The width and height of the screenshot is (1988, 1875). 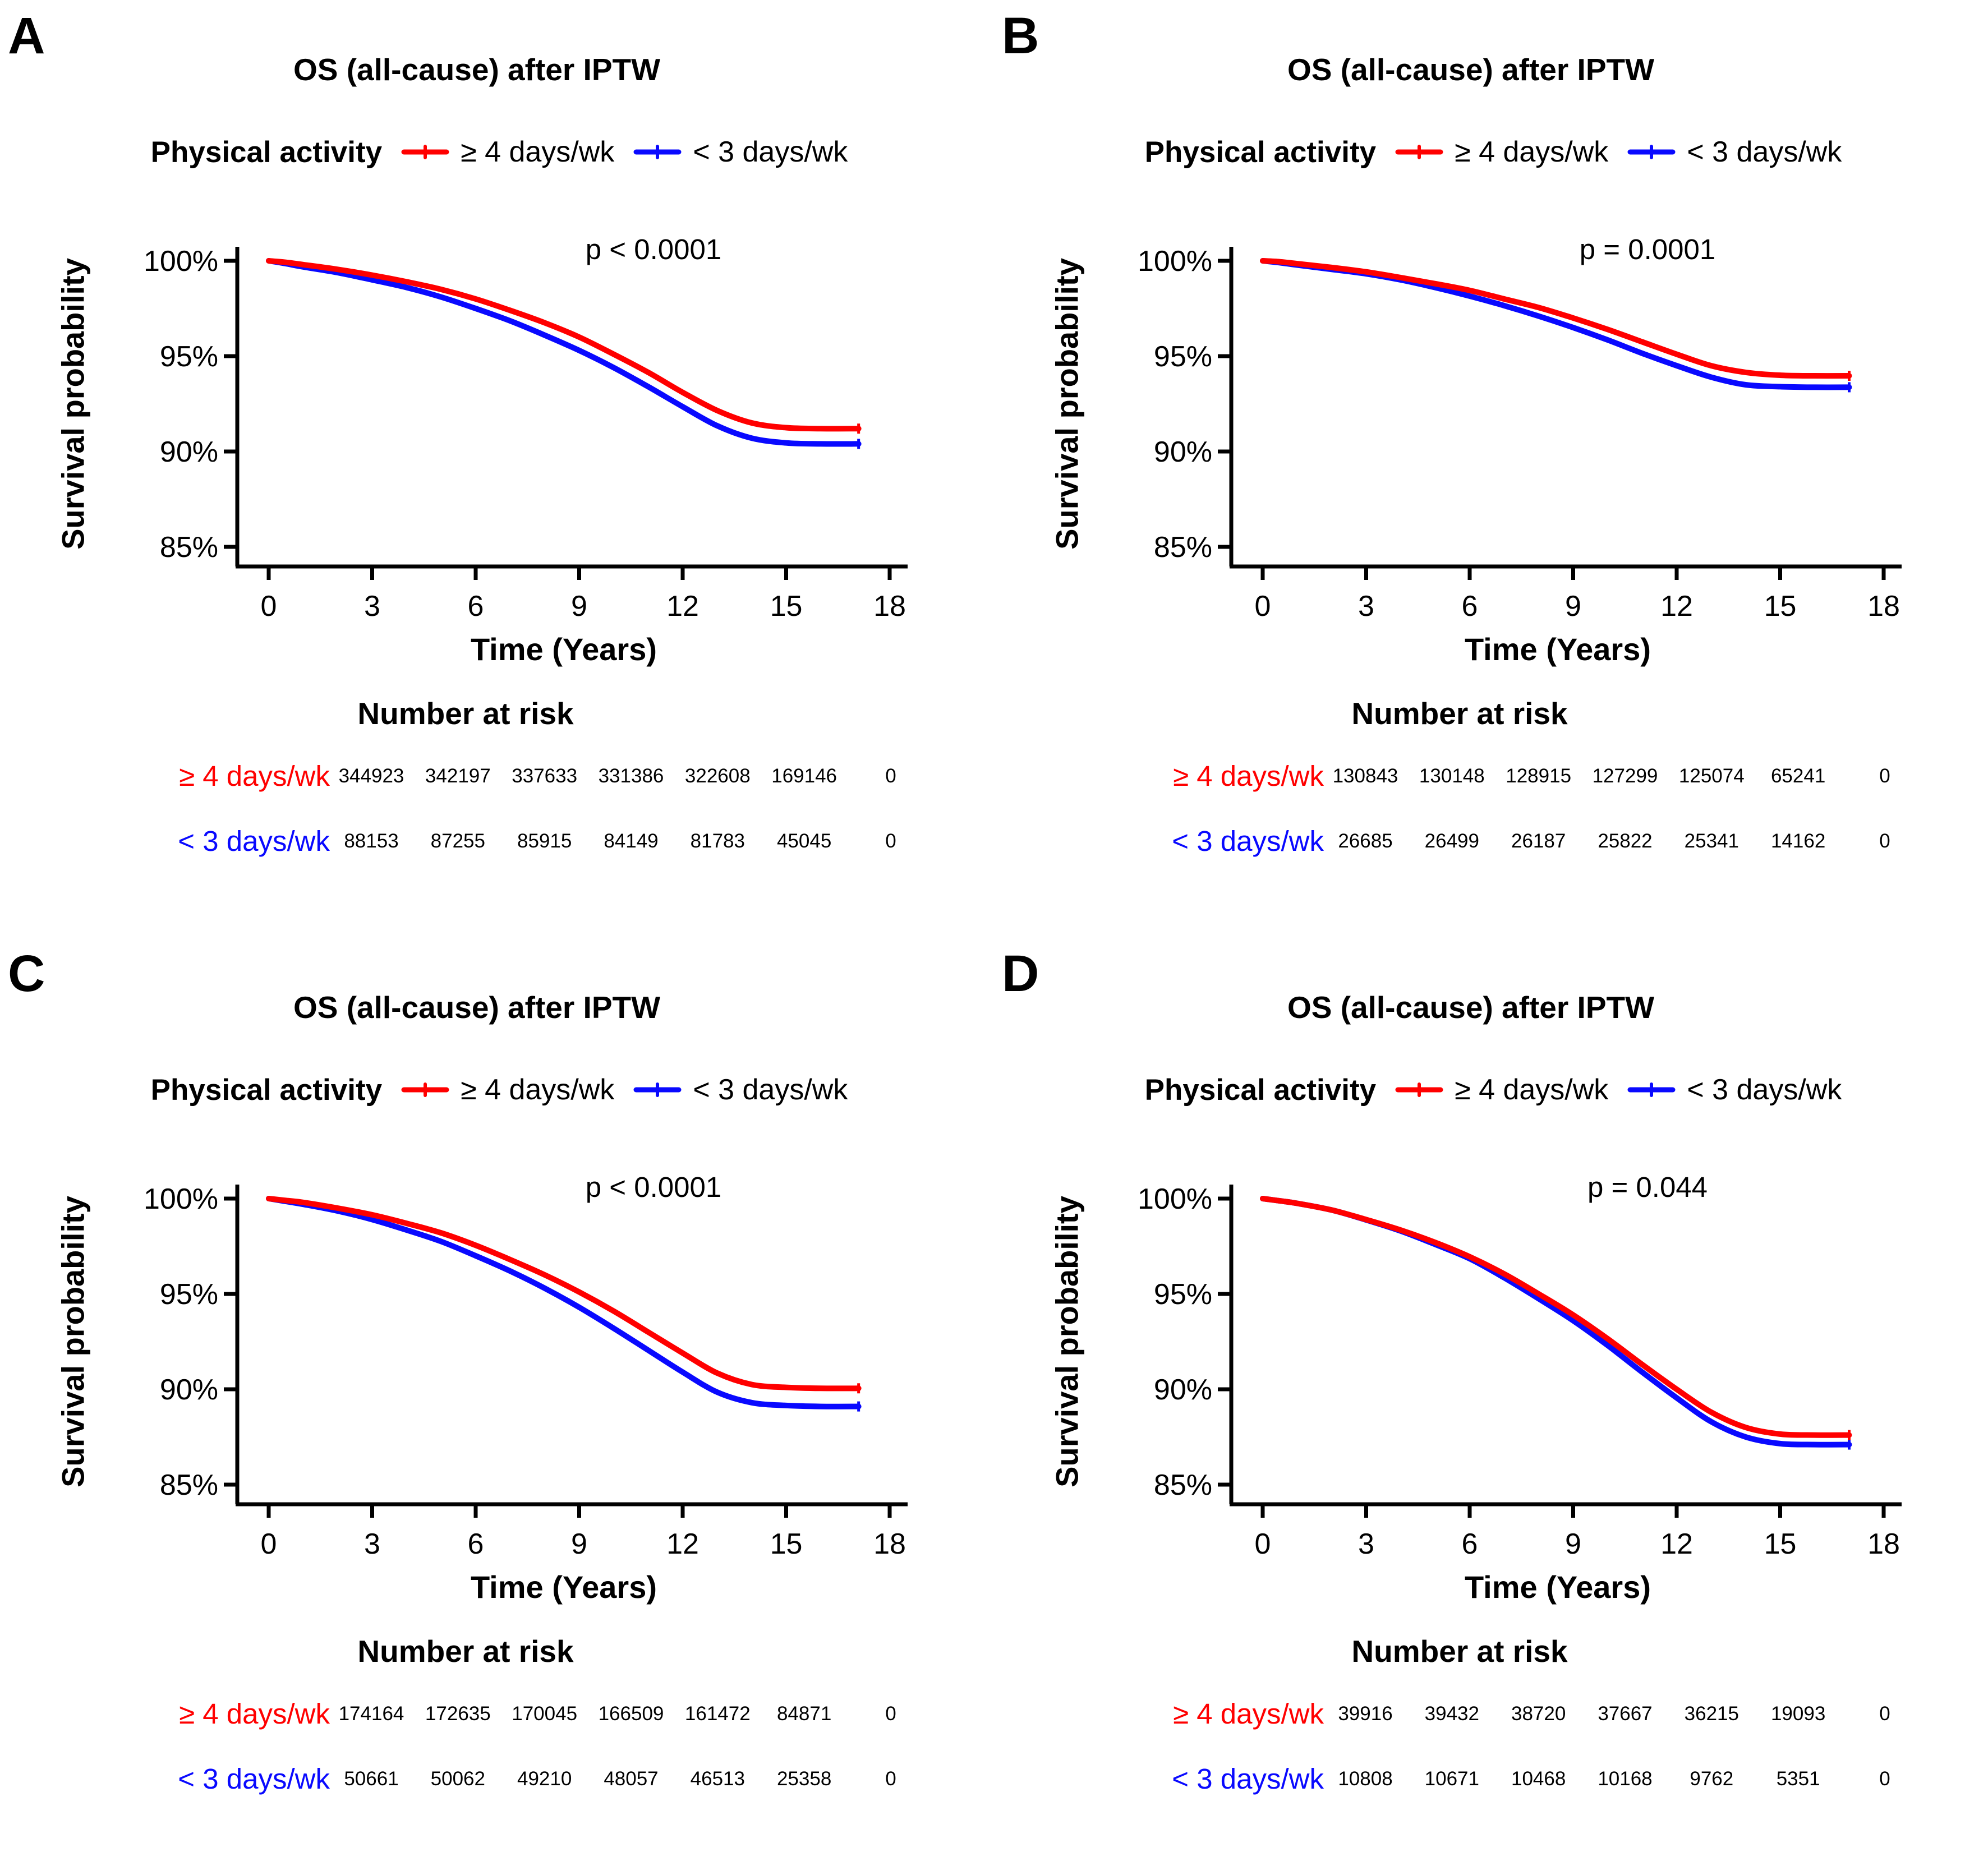 I want to click on risk-count: 25341, so click(x=1711, y=841).